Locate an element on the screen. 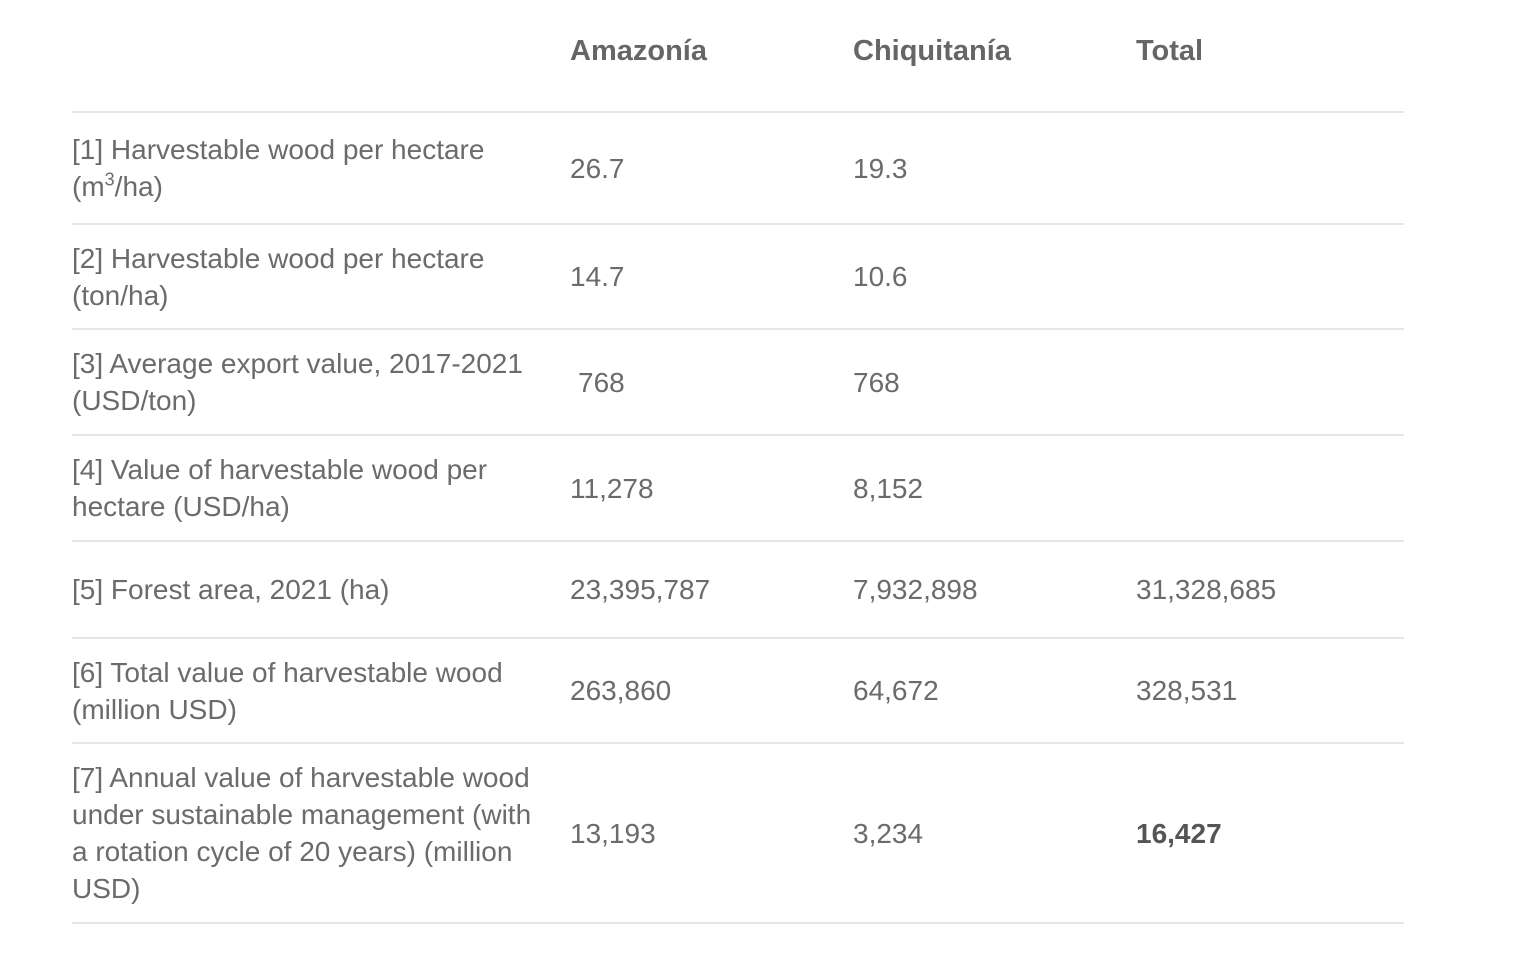 The width and height of the screenshot is (1516, 958). cell-amazonia: 13,193 is located at coordinates (711, 833).